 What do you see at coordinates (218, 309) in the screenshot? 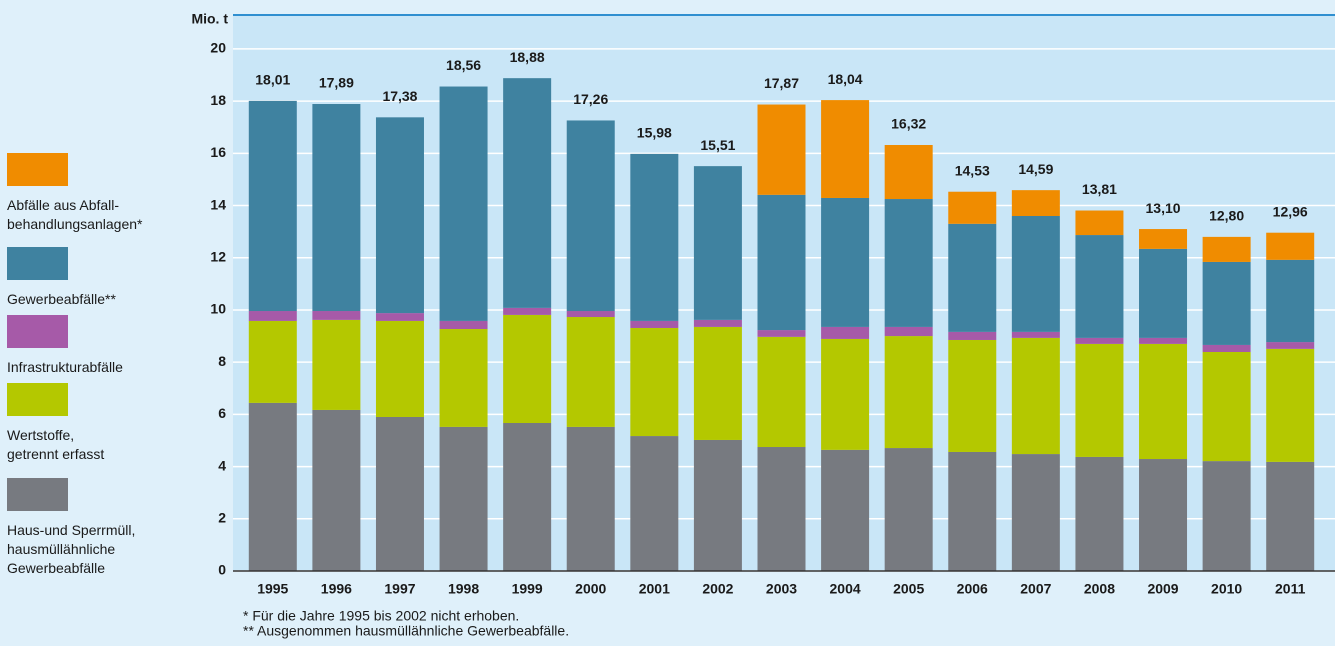
I see `y-tick-label: 10` at bounding box center [218, 309].